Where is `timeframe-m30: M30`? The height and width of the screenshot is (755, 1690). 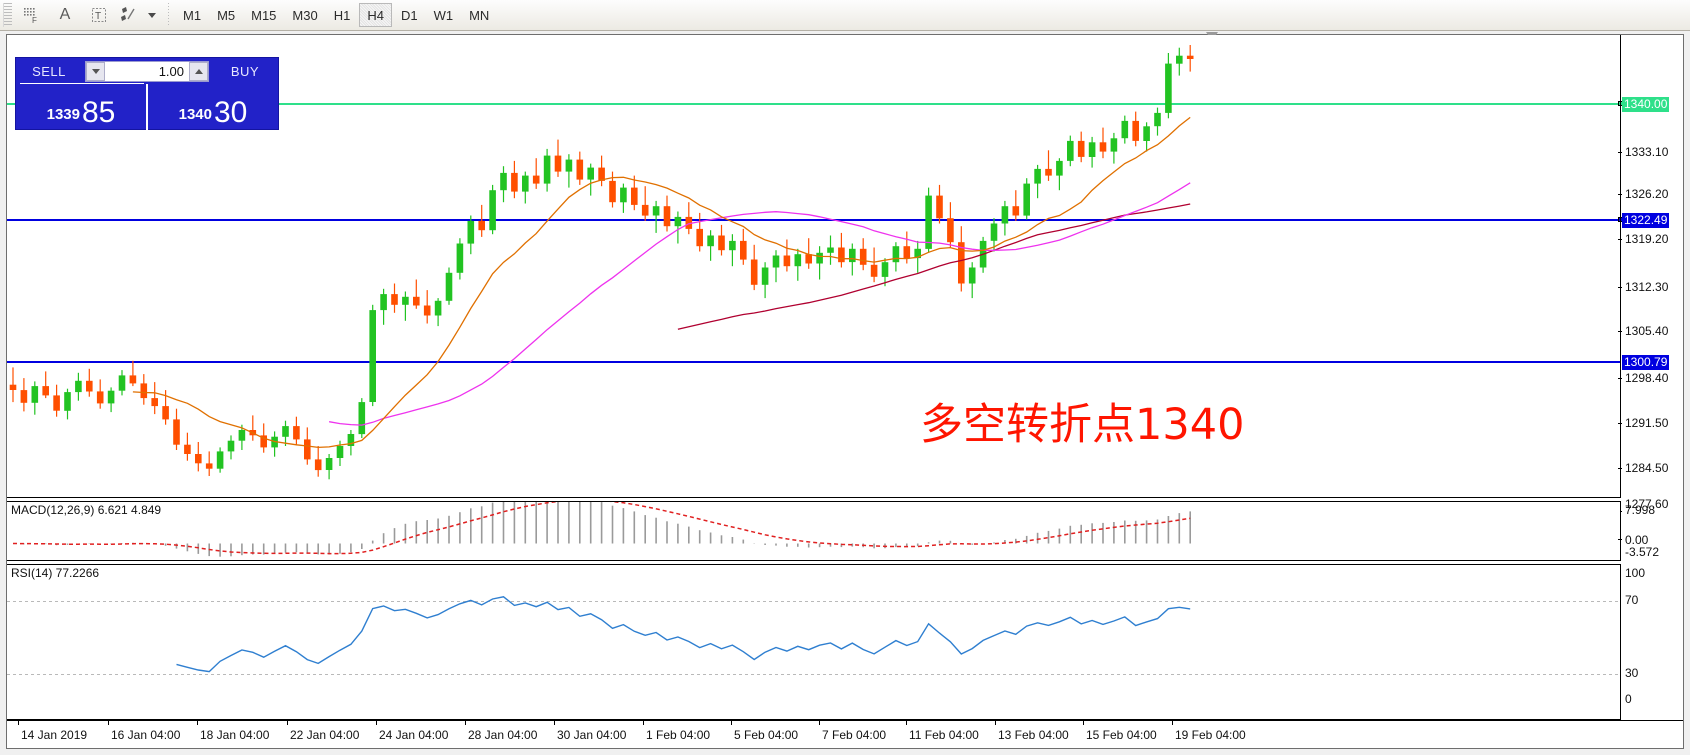
timeframe-m30: M30 is located at coordinates (305, 15).